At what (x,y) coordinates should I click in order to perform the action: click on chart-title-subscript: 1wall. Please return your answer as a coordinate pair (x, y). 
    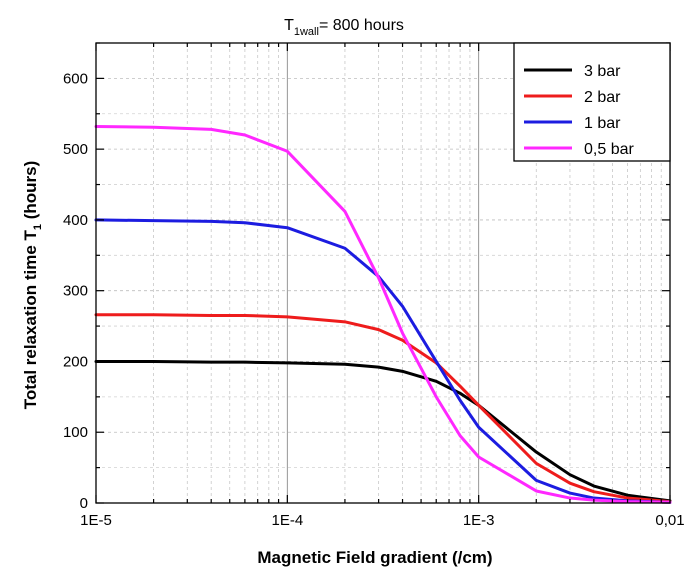
    Looking at the image, I should click on (306, 32).